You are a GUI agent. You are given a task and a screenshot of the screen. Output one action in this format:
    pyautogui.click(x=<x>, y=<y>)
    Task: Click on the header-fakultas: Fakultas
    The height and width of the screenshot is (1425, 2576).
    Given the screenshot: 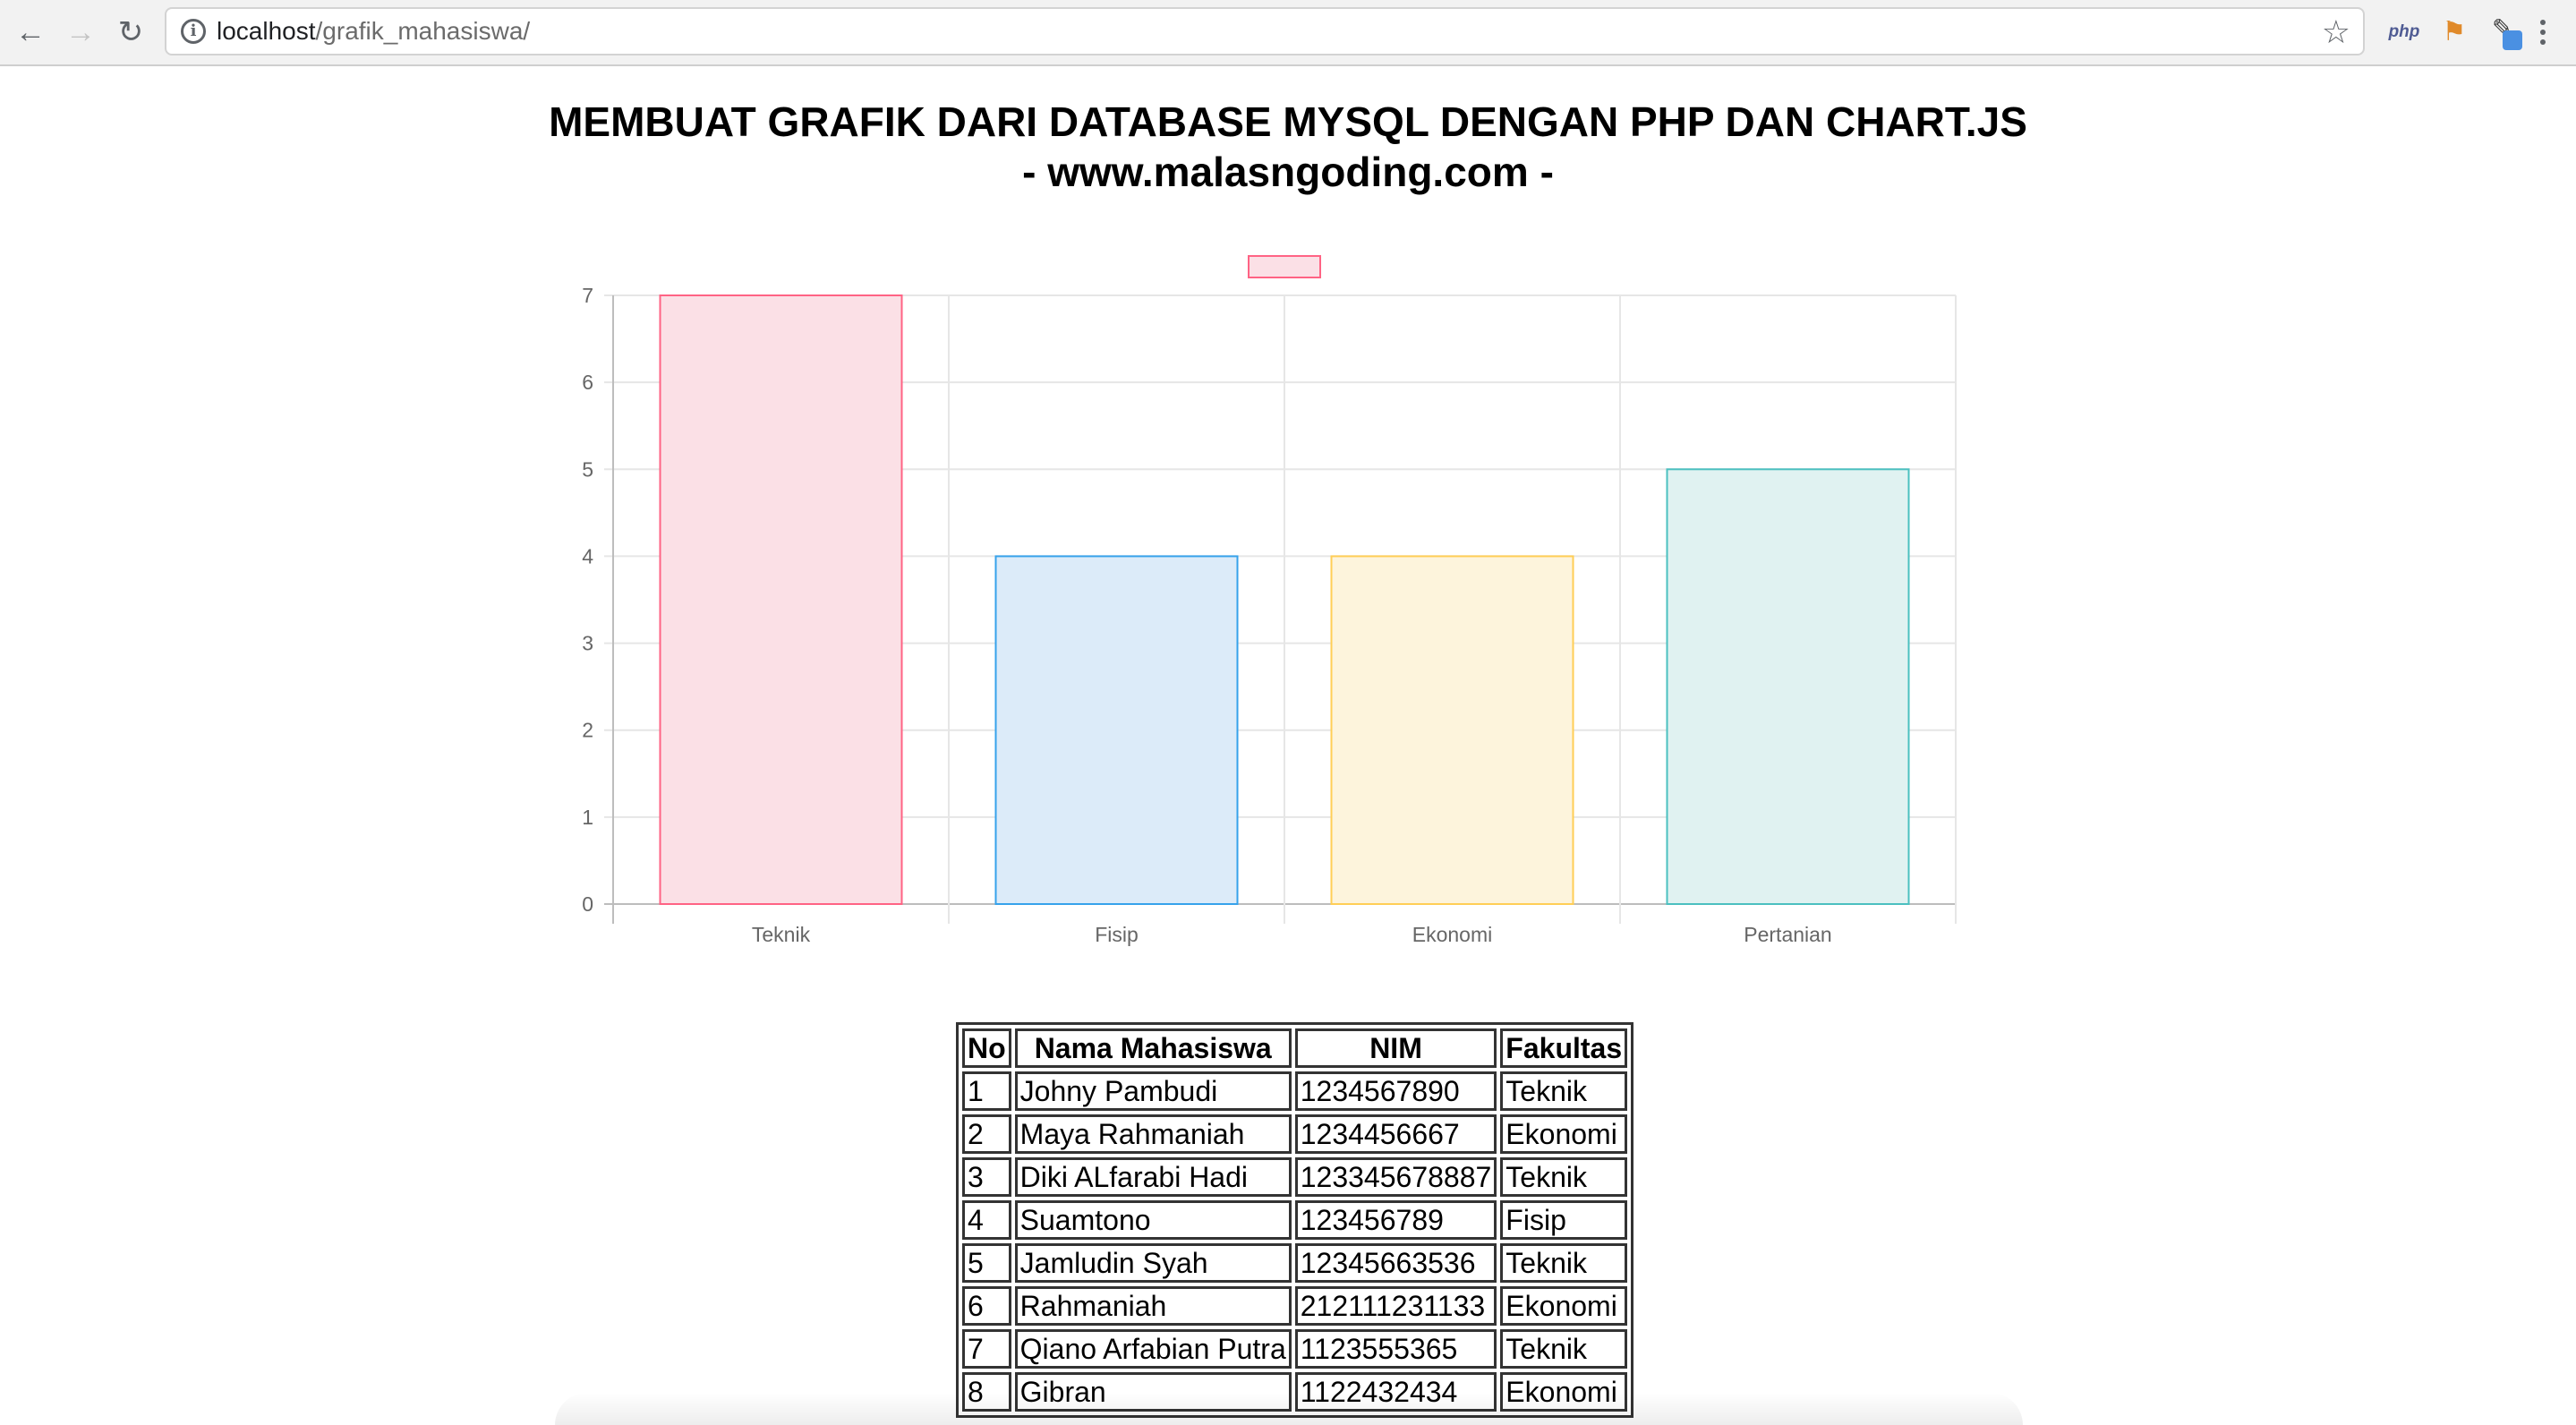 What is the action you would take?
    pyautogui.click(x=1564, y=1048)
    